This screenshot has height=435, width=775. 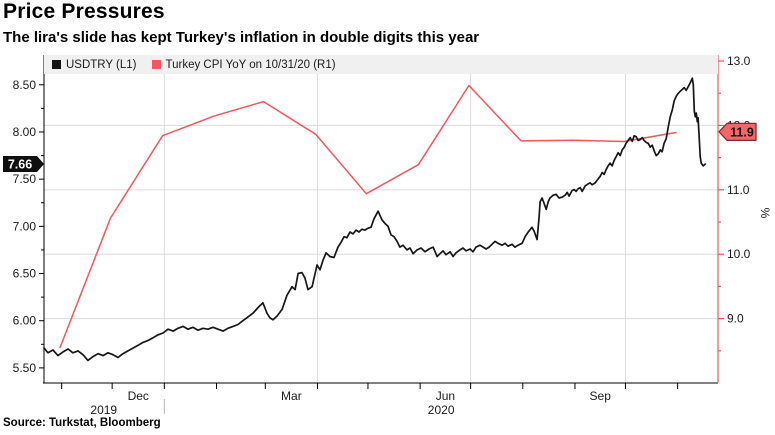 What do you see at coordinates (25, 132) in the screenshot?
I see `left-axis-tick-label: 8.00` at bounding box center [25, 132].